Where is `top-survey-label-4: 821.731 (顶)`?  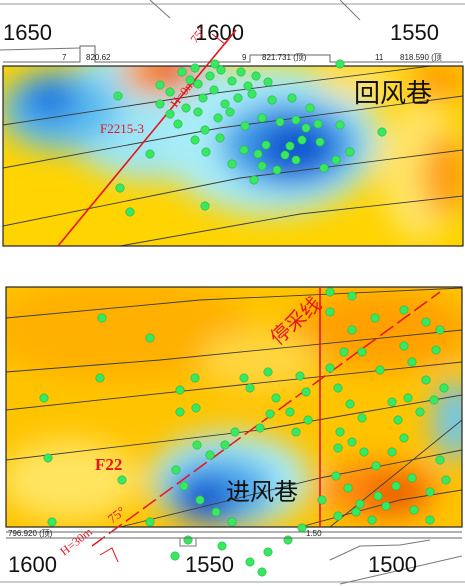 top-survey-label-4: 821.731 (顶) is located at coordinates (284, 57).